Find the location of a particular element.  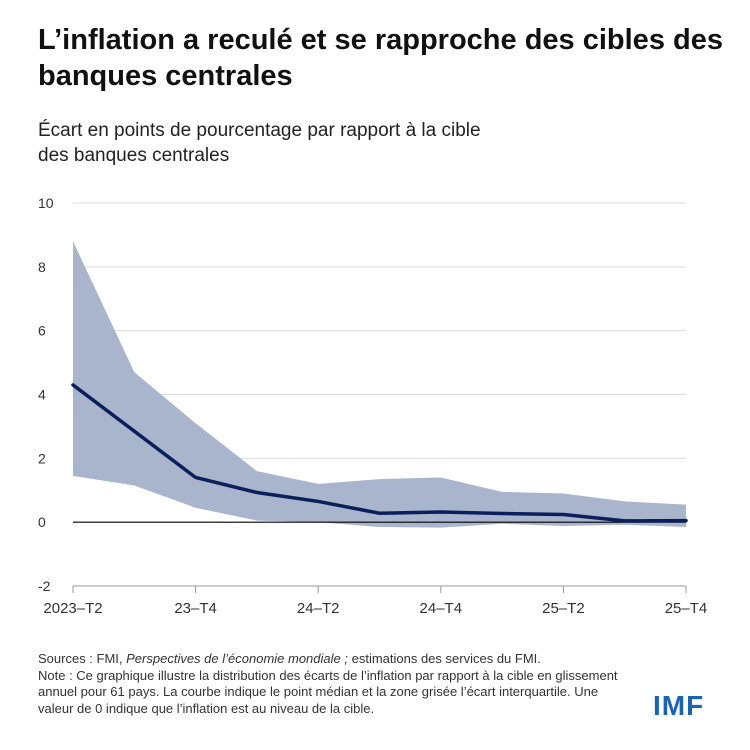

sources-suffix: estimations des services du FMI. is located at coordinates (444, 658).